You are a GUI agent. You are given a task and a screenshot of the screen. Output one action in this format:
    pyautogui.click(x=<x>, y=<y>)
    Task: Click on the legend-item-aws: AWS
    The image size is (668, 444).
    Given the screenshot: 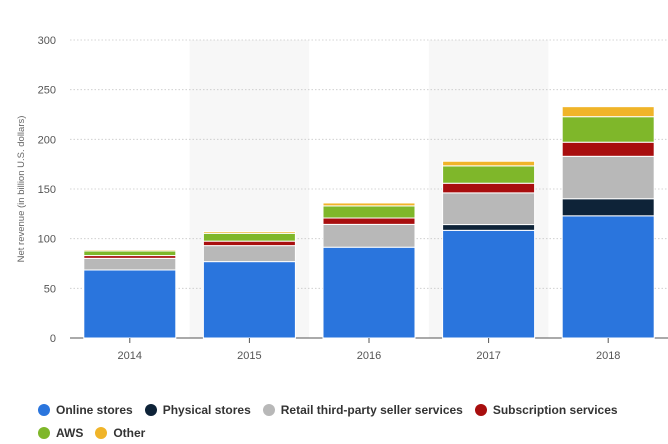 What is the action you would take?
    pyautogui.click(x=60, y=433)
    